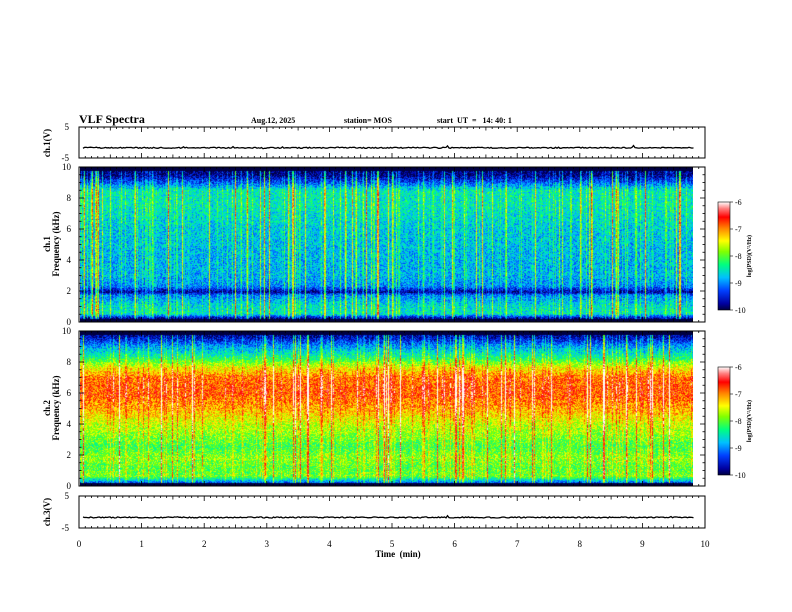  I want to click on ch1-spec-ytick-6: 6, so click(69, 229).